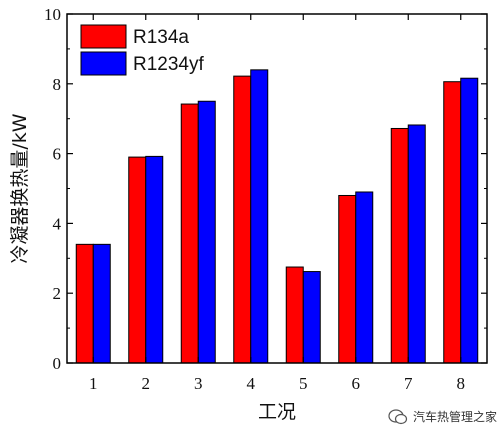  What do you see at coordinates (198, 383) in the screenshot?
I see `x-tick-label: 3` at bounding box center [198, 383].